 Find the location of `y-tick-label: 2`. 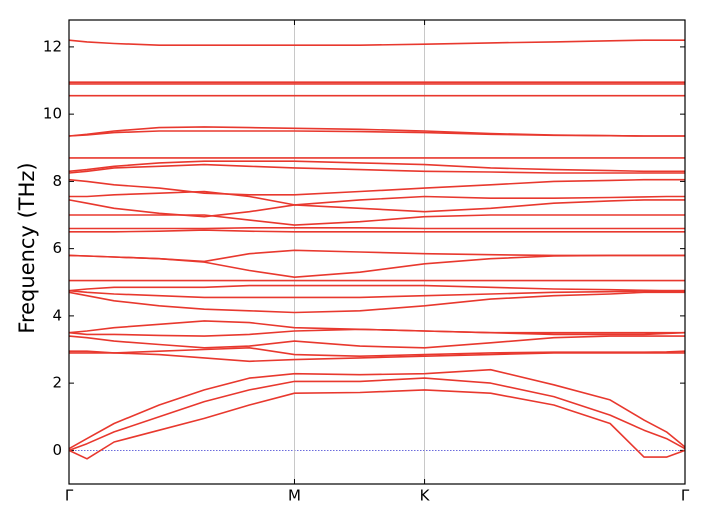

y-tick-label: 2 is located at coordinates (57, 383).